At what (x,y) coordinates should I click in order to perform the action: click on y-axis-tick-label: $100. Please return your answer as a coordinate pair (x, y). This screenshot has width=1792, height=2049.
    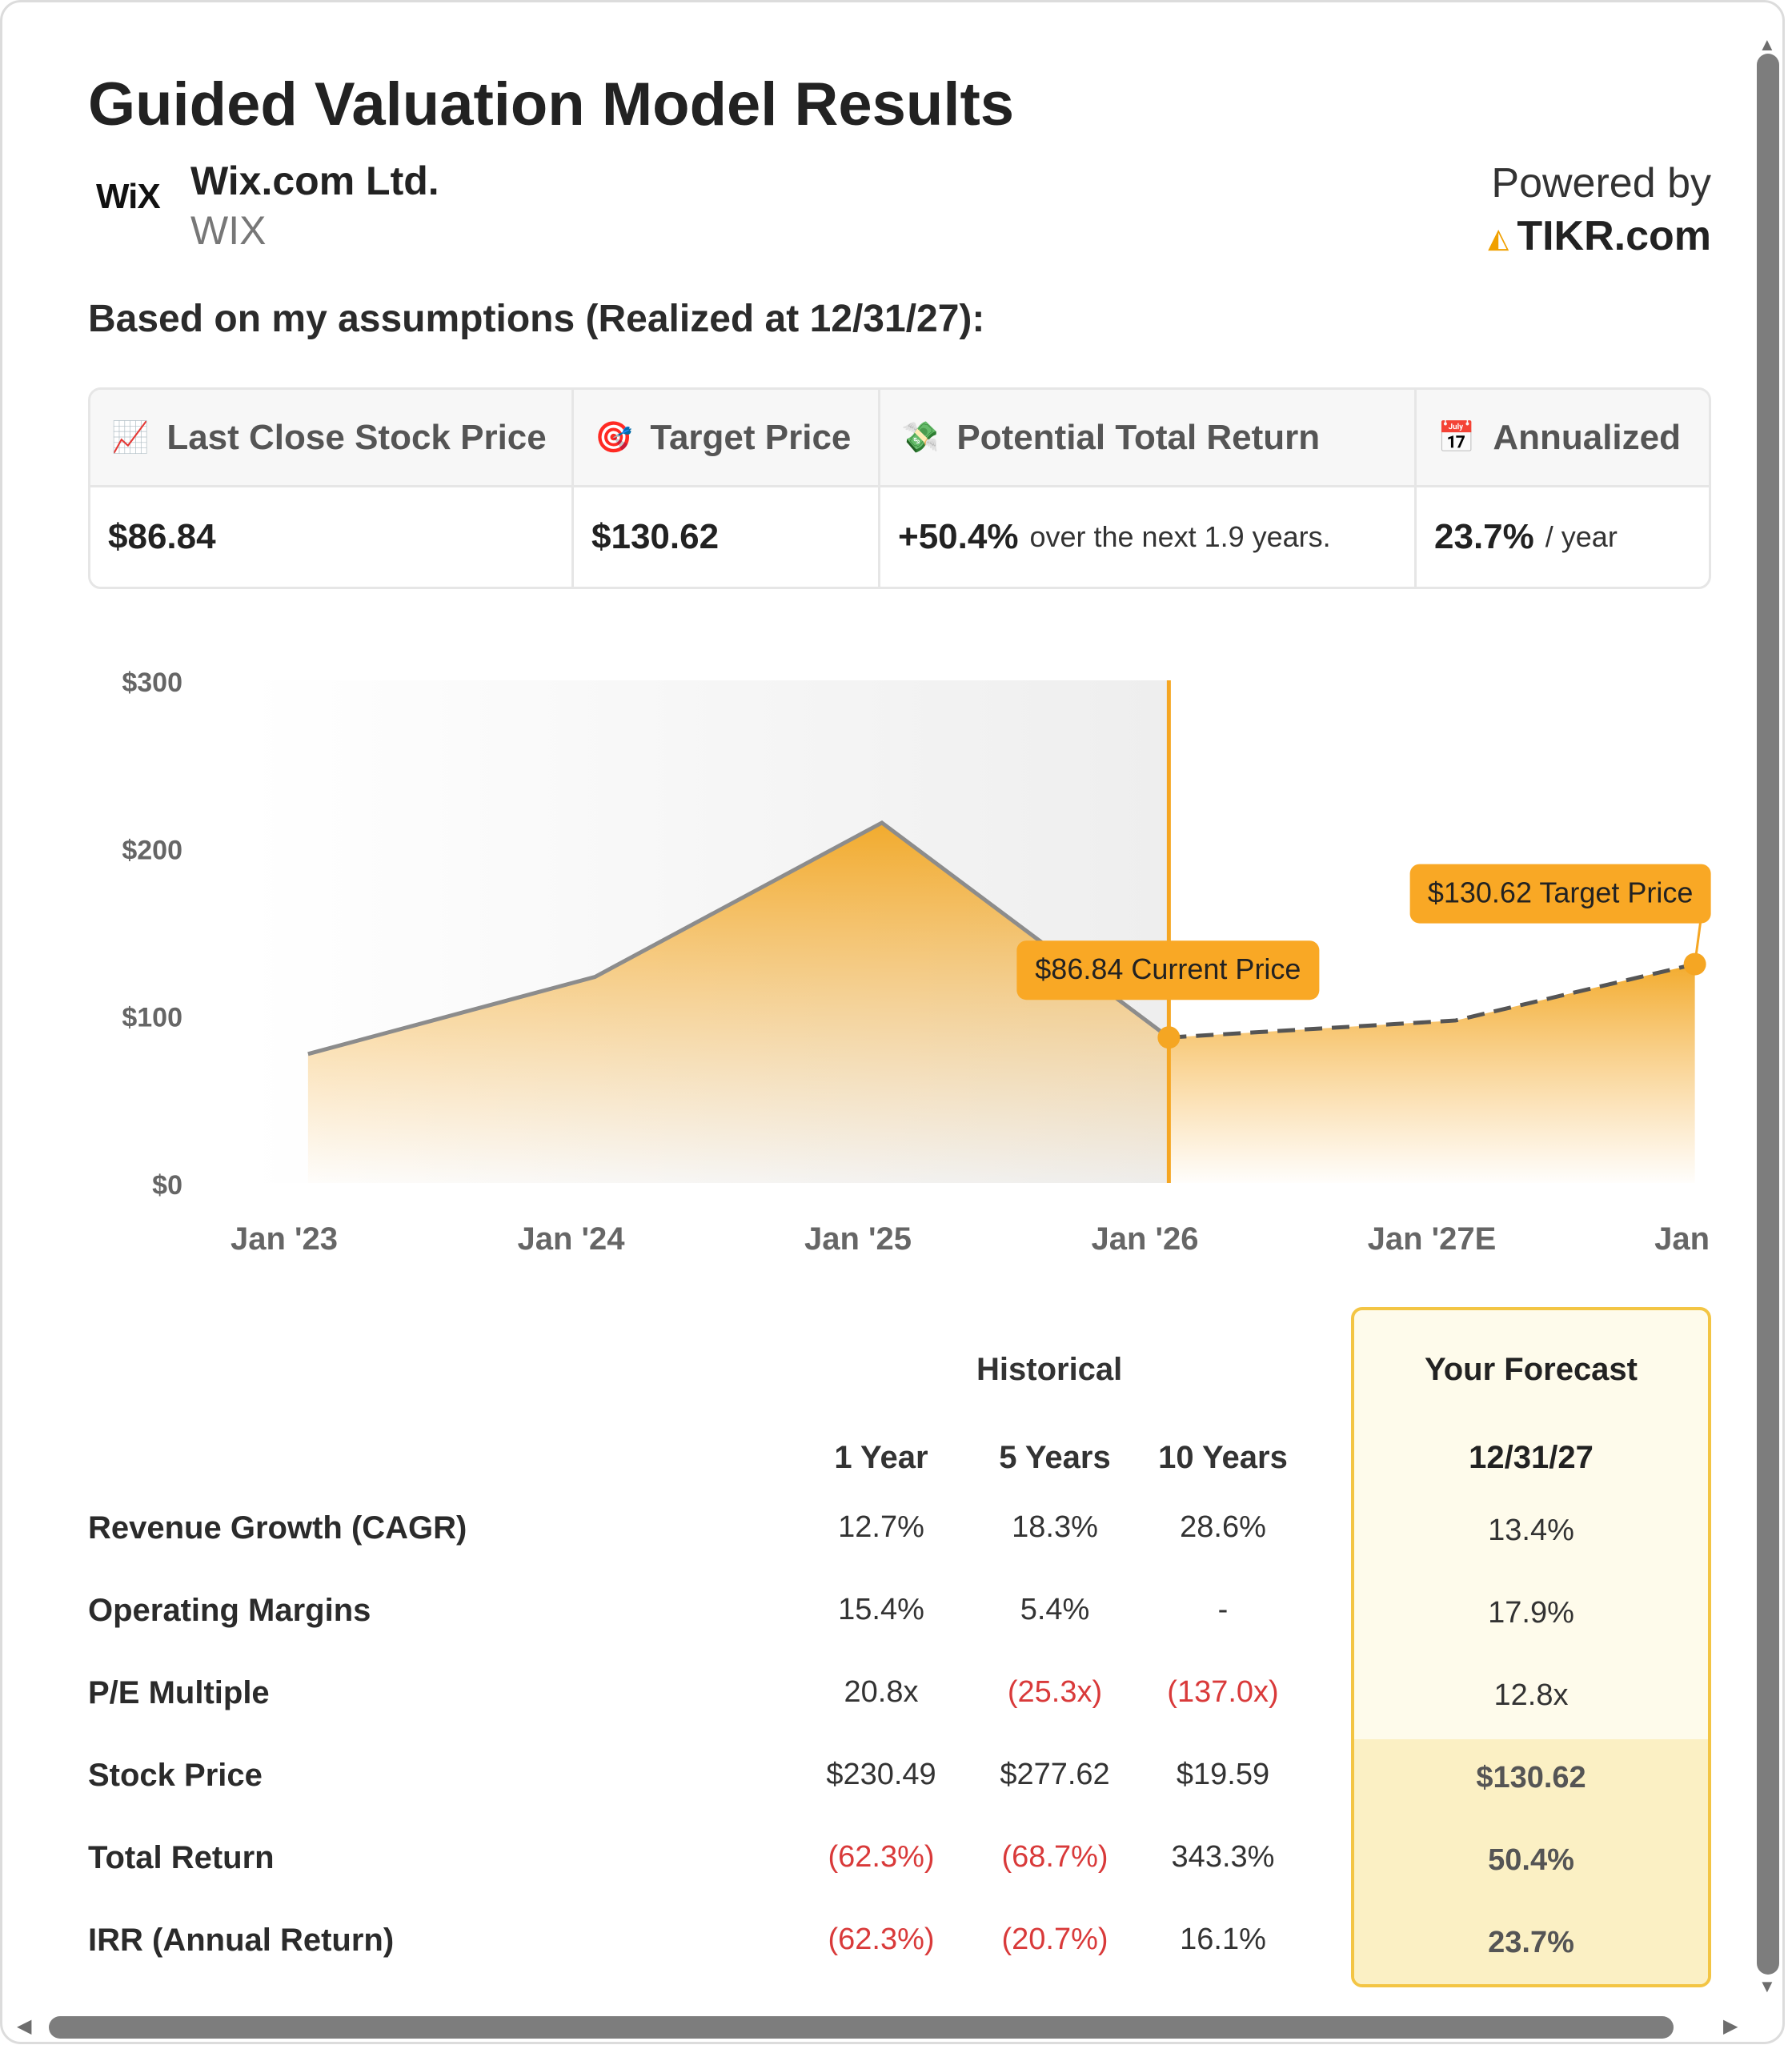
    Looking at the image, I should click on (152, 1018).